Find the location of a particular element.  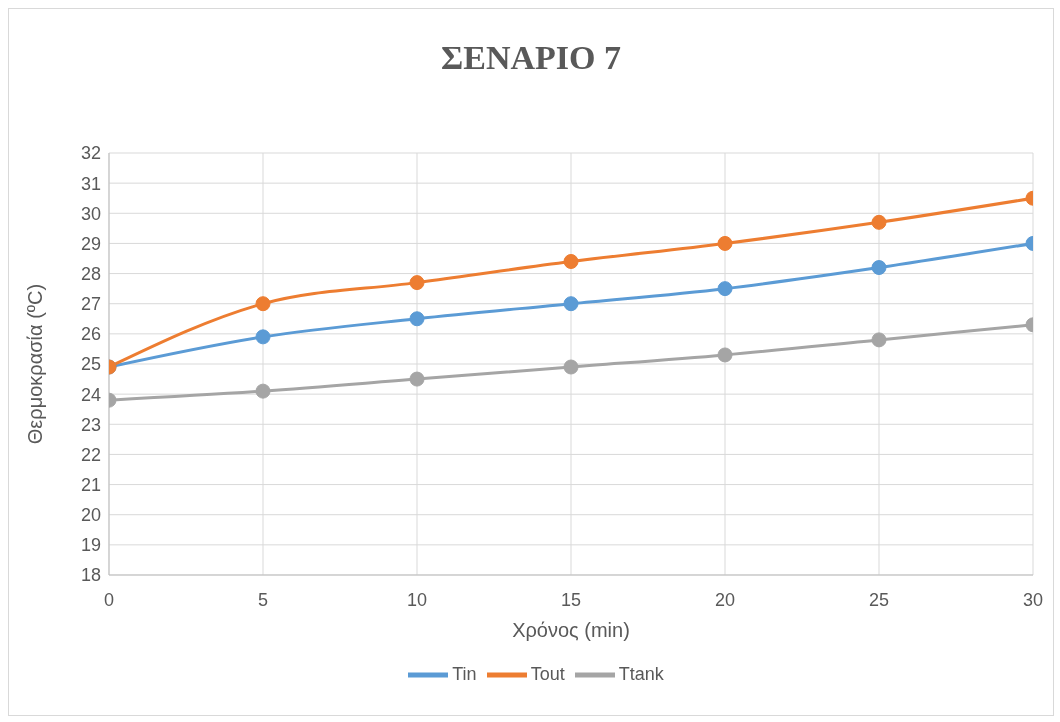

y-tick-label: 31 is located at coordinates (90, 183).